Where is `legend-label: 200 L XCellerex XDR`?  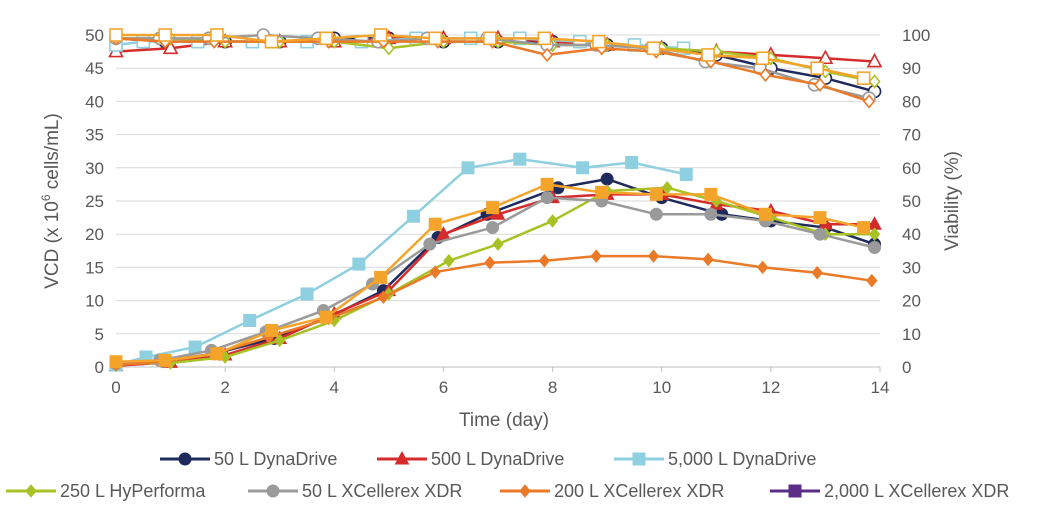 legend-label: 200 L XCellerex XDR is located at coordinates (639, 491).